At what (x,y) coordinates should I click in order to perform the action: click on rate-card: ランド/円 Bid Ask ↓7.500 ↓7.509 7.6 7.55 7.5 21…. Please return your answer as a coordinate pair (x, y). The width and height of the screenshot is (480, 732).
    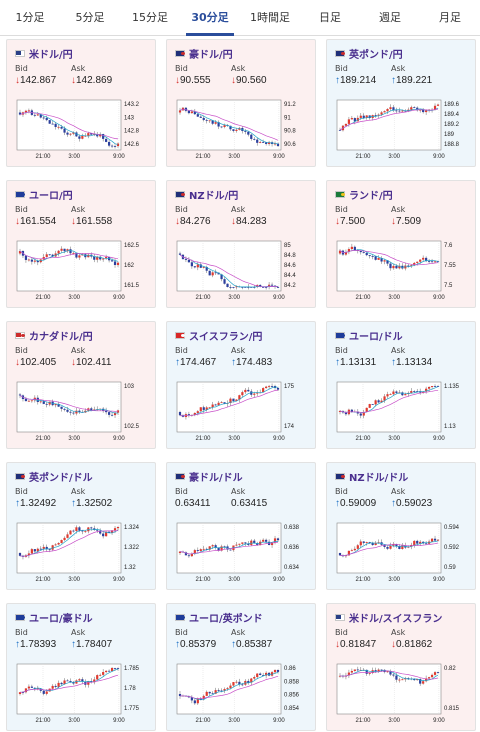
    Looking at the image, I should click on (401, 244).